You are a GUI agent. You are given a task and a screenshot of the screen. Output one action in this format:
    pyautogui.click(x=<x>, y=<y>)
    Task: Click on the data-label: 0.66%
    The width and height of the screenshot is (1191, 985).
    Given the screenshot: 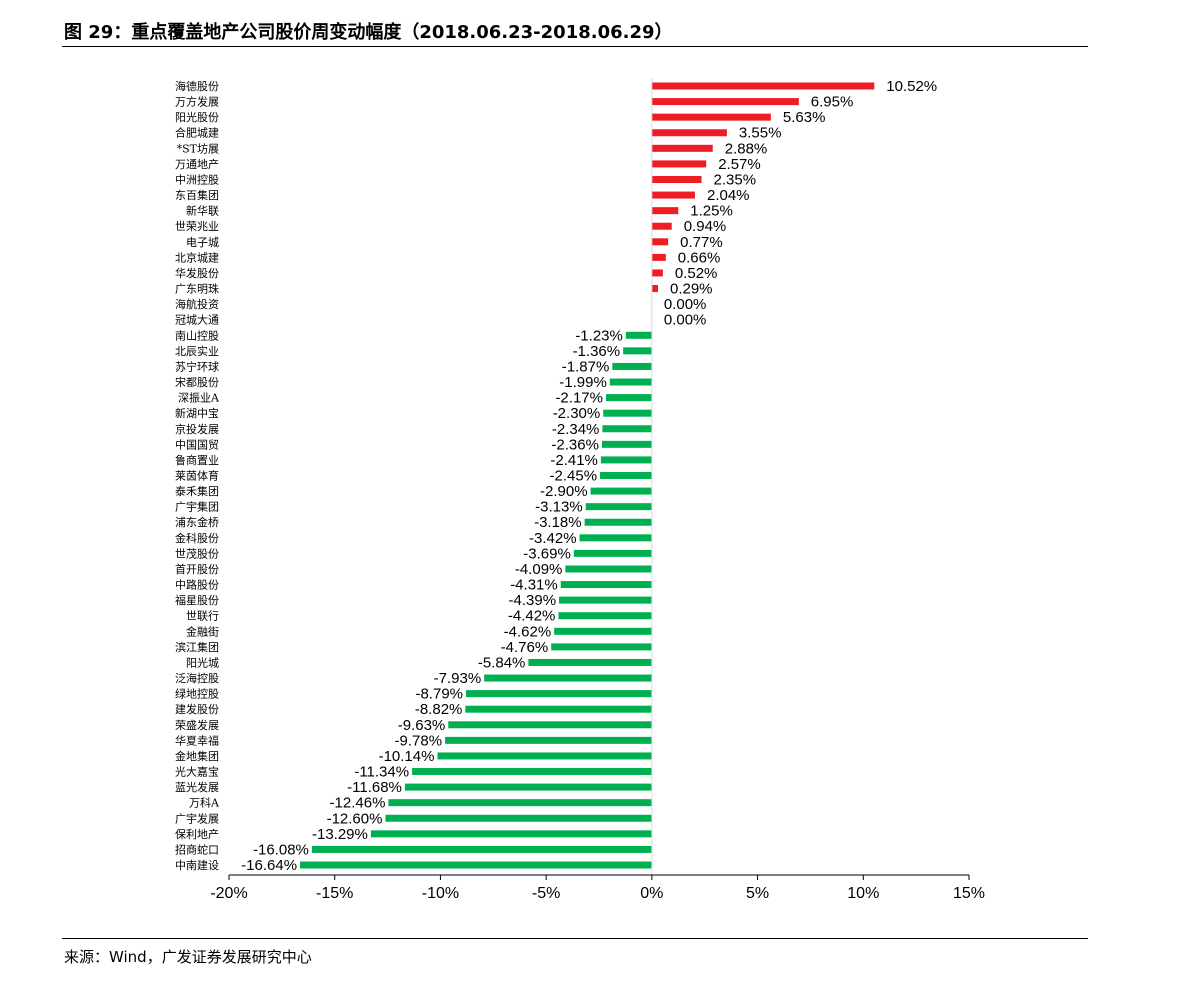 What is the action you would take?
    pyautogui.click(x=699, y=257)
    